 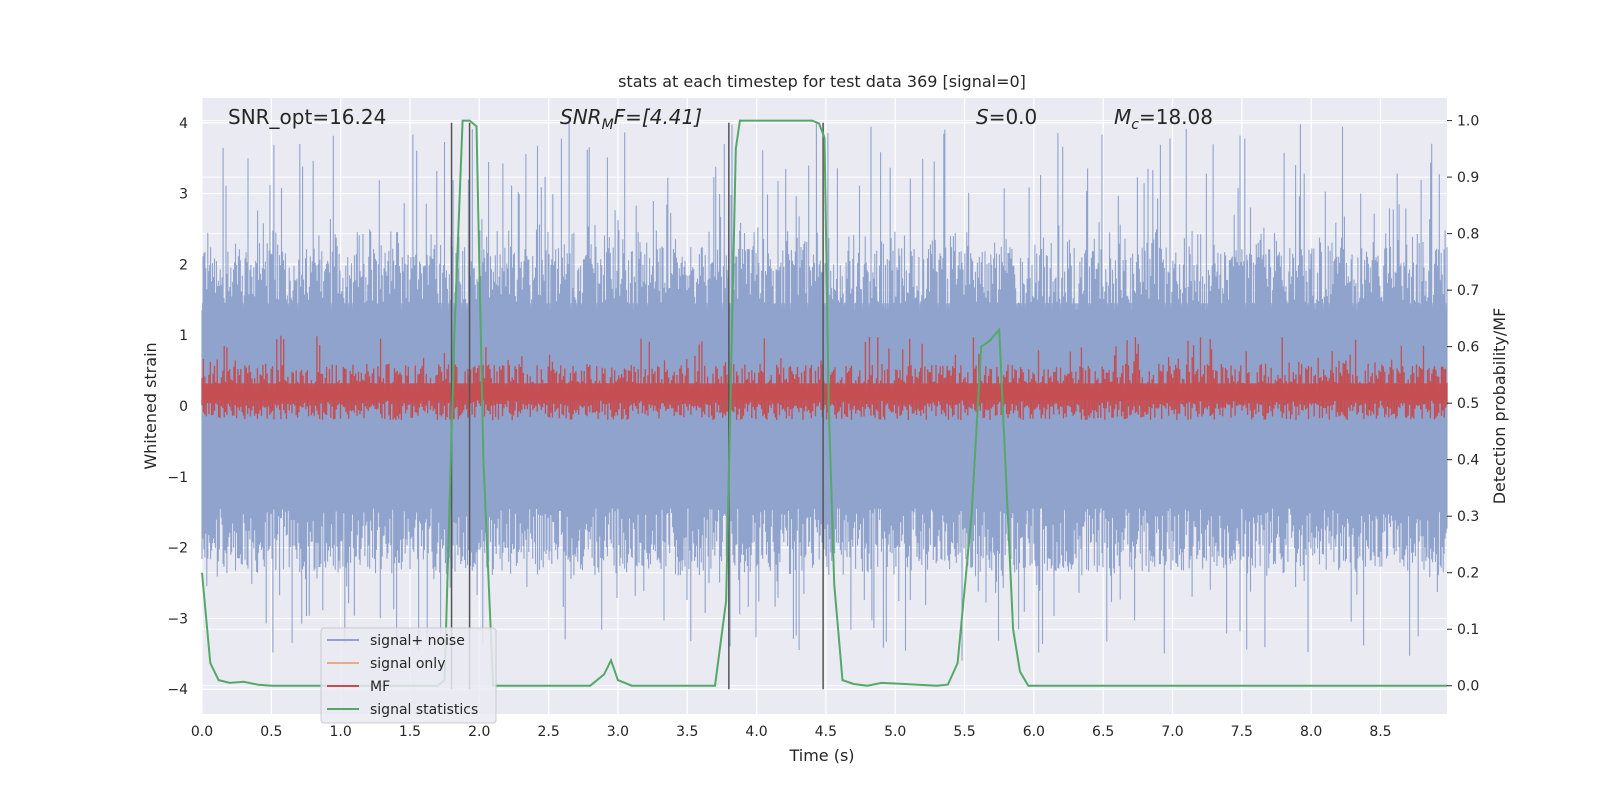 I want to click on y-tick-label-right: 1.0, so click(x=1468, y=122).